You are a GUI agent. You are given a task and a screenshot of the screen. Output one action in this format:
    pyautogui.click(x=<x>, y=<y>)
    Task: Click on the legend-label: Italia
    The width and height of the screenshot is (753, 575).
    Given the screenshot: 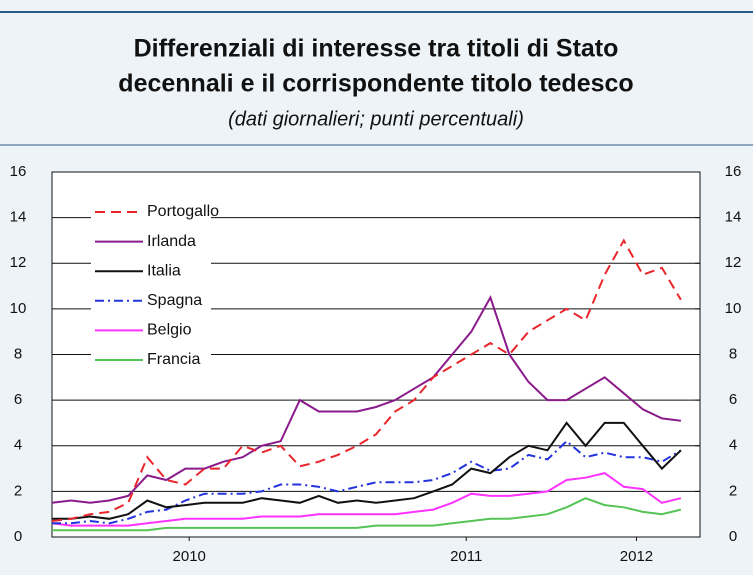 What is the action you would take?
    pyautogui.click(x=164, y=270)
    